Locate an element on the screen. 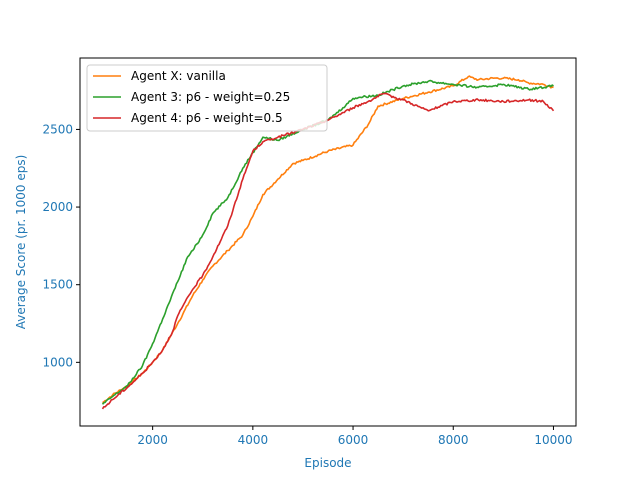 The width and height of the screenshot is (640, 480). legend-label: Agent 4: p6 - weight=0.5 is located at coordinates (207, 118).